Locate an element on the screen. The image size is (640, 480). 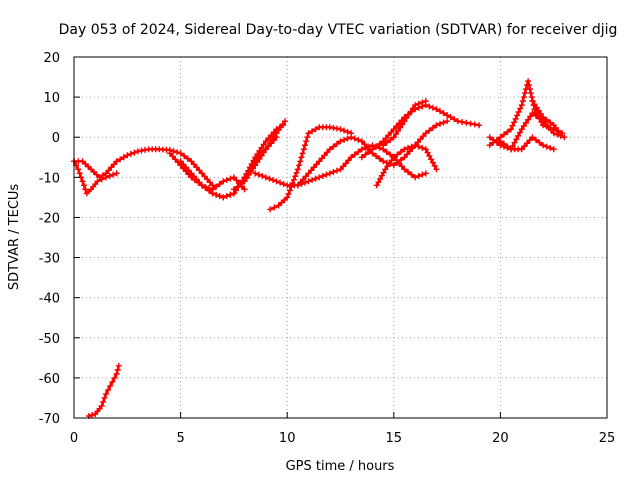
y-axis-label: SDTVAR / TECUs is located at coordinates (14, 237).